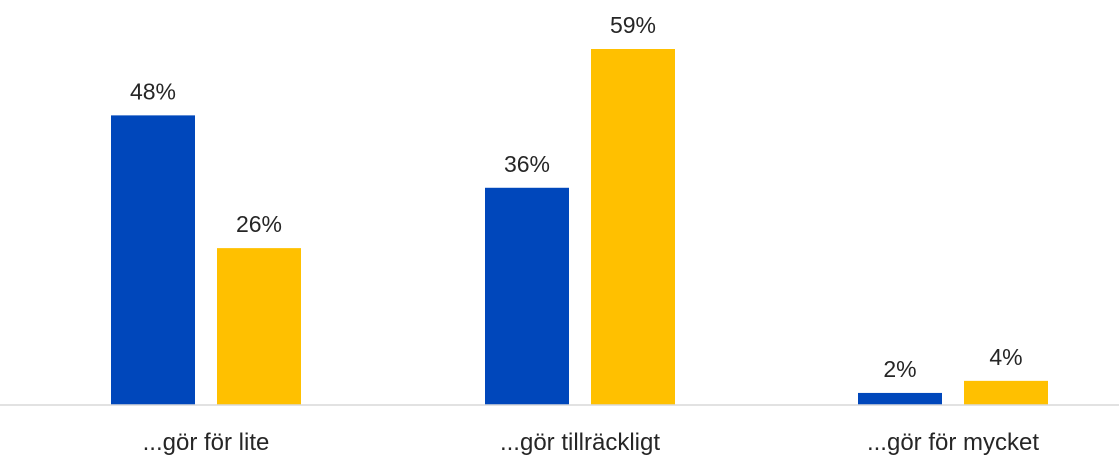 Image resolution: width=1119 pixels, height=456 pixels. What do you see at coordinates (899, 369) in the screenshot?
I see `value-label-1-3: 2%` at bounding box center [899, 369].